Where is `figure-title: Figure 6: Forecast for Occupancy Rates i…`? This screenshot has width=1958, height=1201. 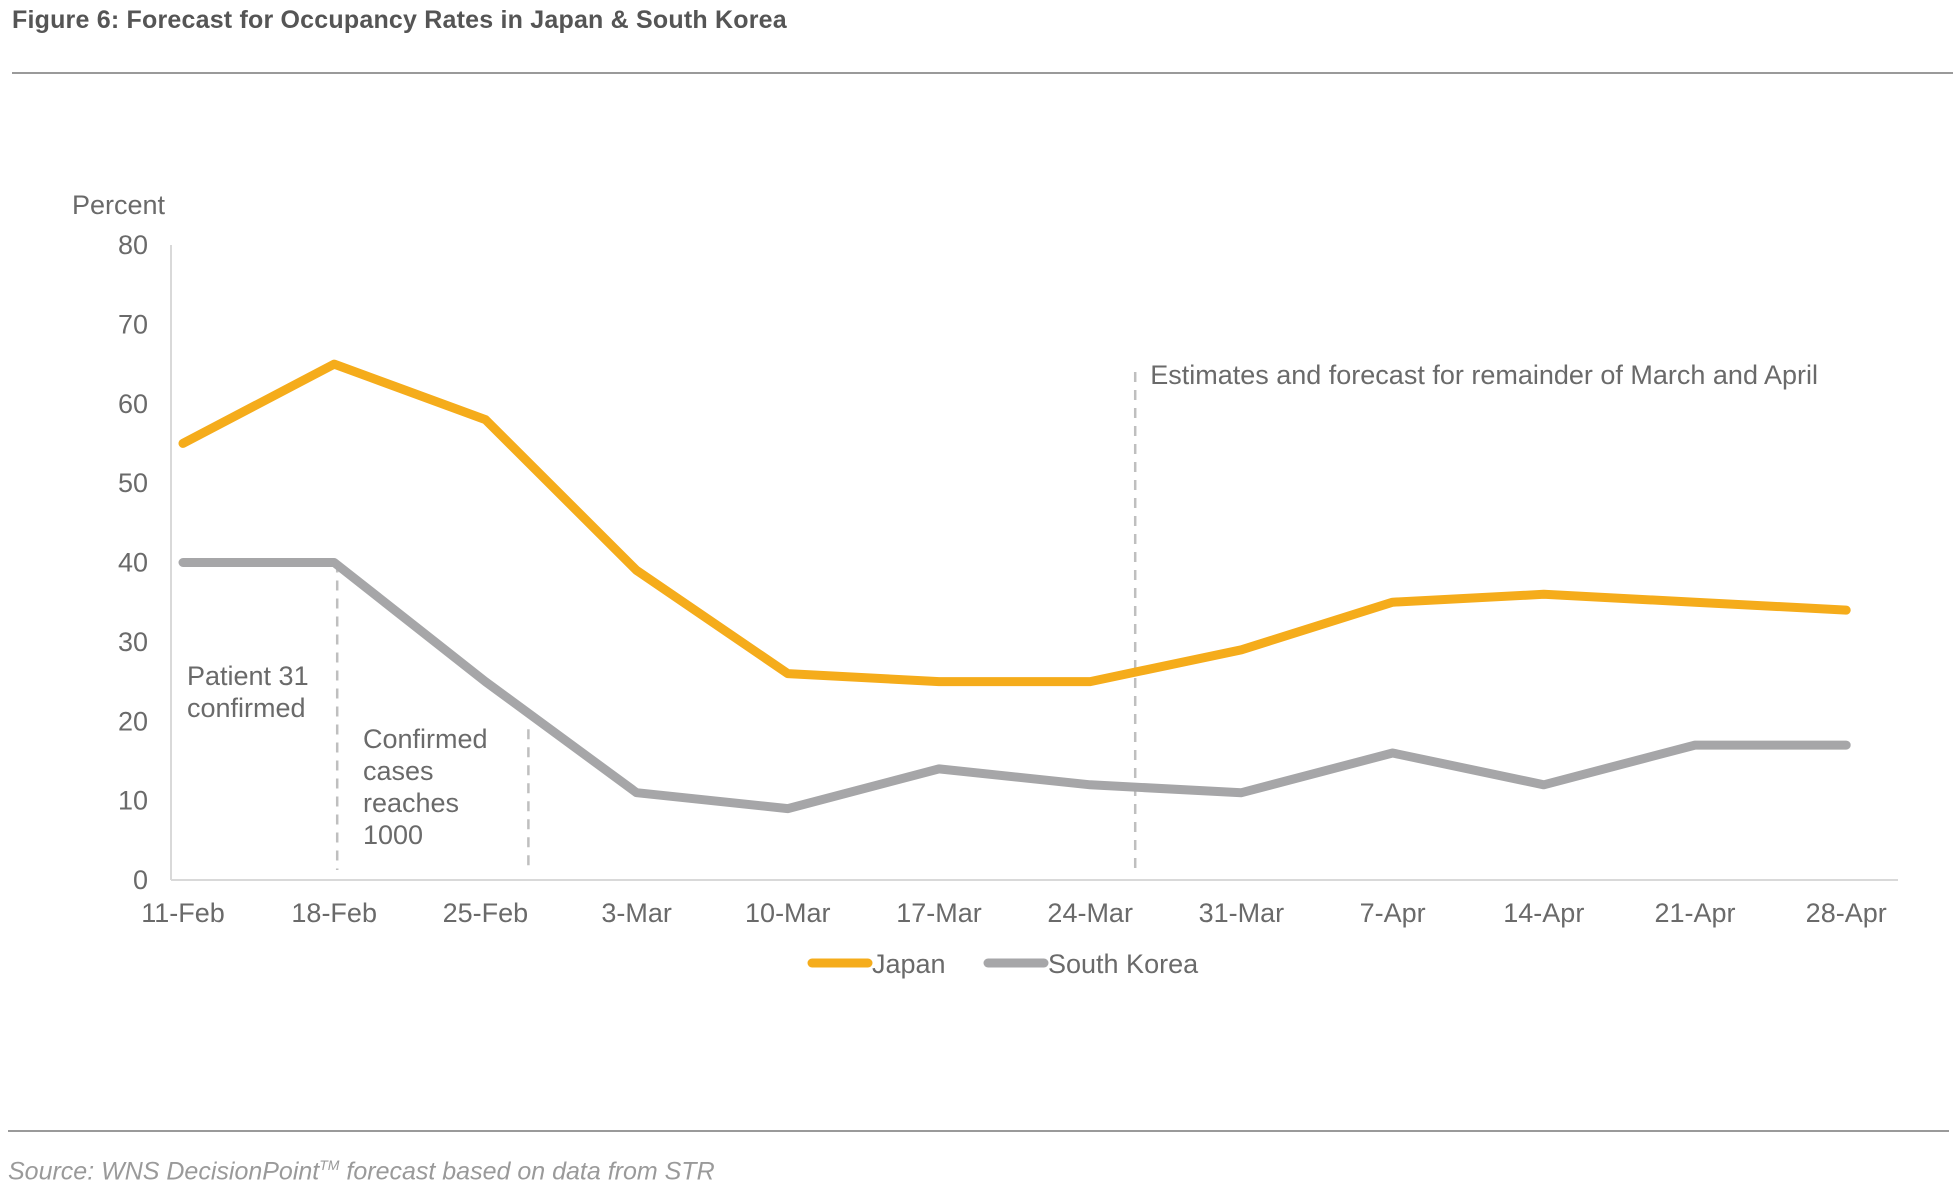 figure-title: Figure 6: Forecast for Occupancy Rates i… is located at coordinates (399, 20).